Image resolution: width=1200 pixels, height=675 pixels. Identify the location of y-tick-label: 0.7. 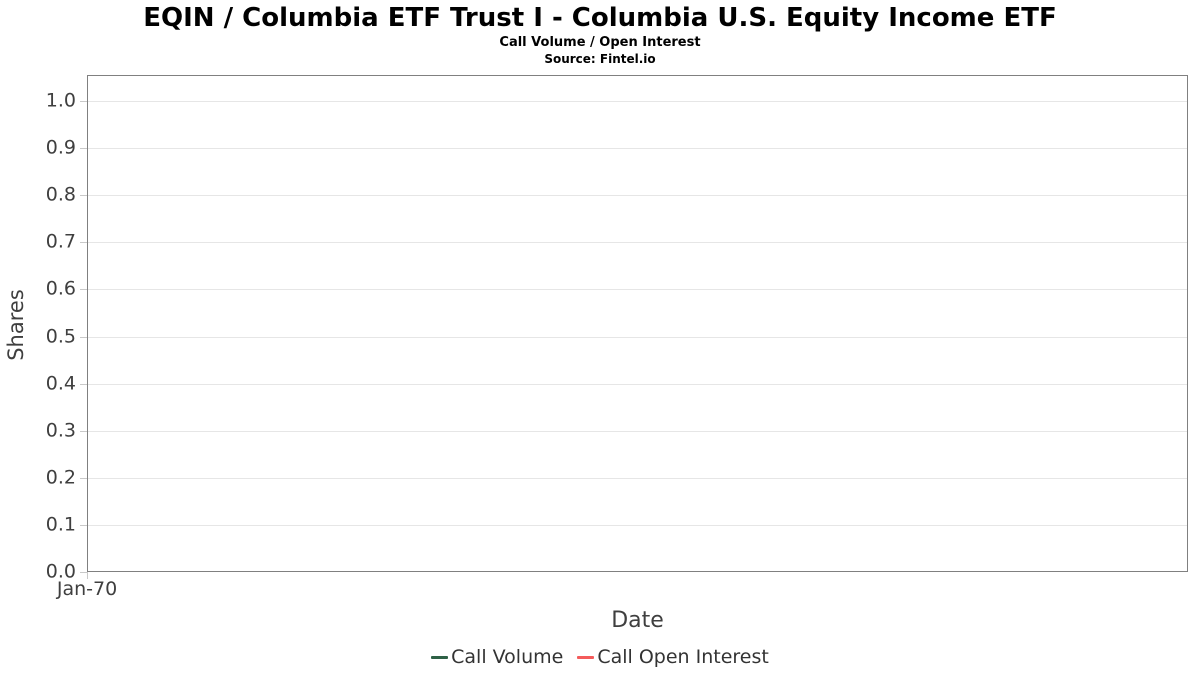
(60, 241).